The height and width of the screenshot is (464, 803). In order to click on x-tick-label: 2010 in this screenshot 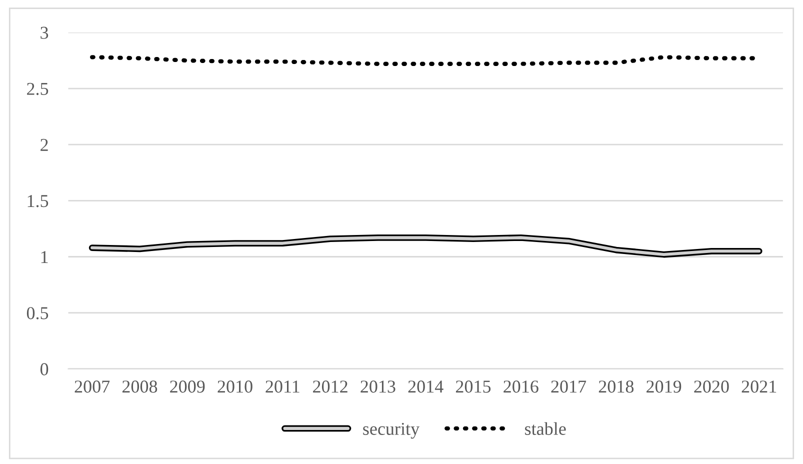, I will do `click(235, 386)`.